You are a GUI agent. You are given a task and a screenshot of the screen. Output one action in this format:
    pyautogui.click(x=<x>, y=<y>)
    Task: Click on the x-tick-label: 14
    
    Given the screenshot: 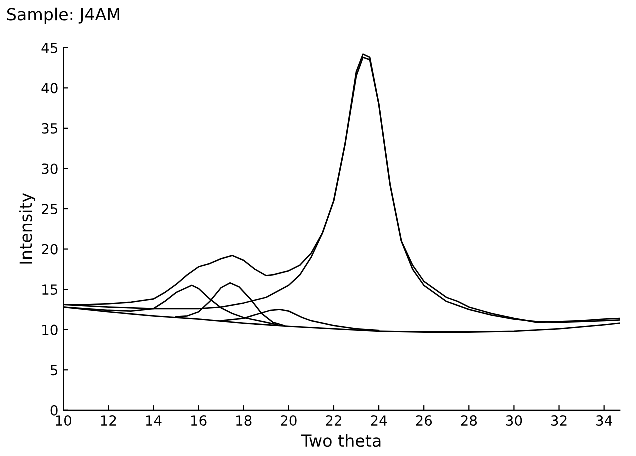 What is the action you would take?
    pyautogui.click(x=154, y=421)
    